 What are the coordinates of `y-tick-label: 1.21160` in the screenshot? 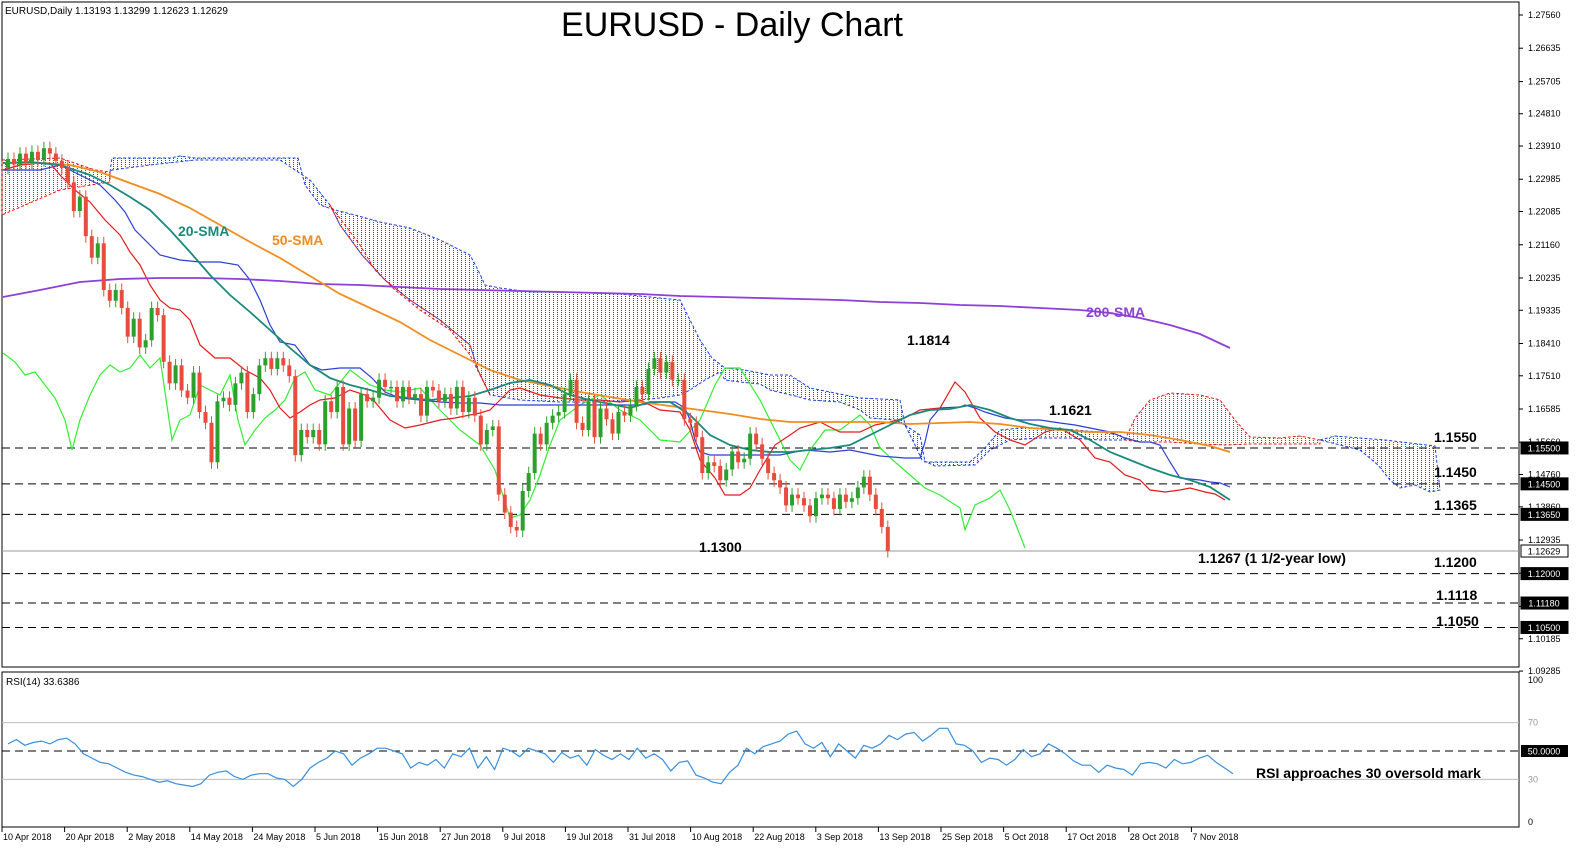 It's located at (1544, 245).